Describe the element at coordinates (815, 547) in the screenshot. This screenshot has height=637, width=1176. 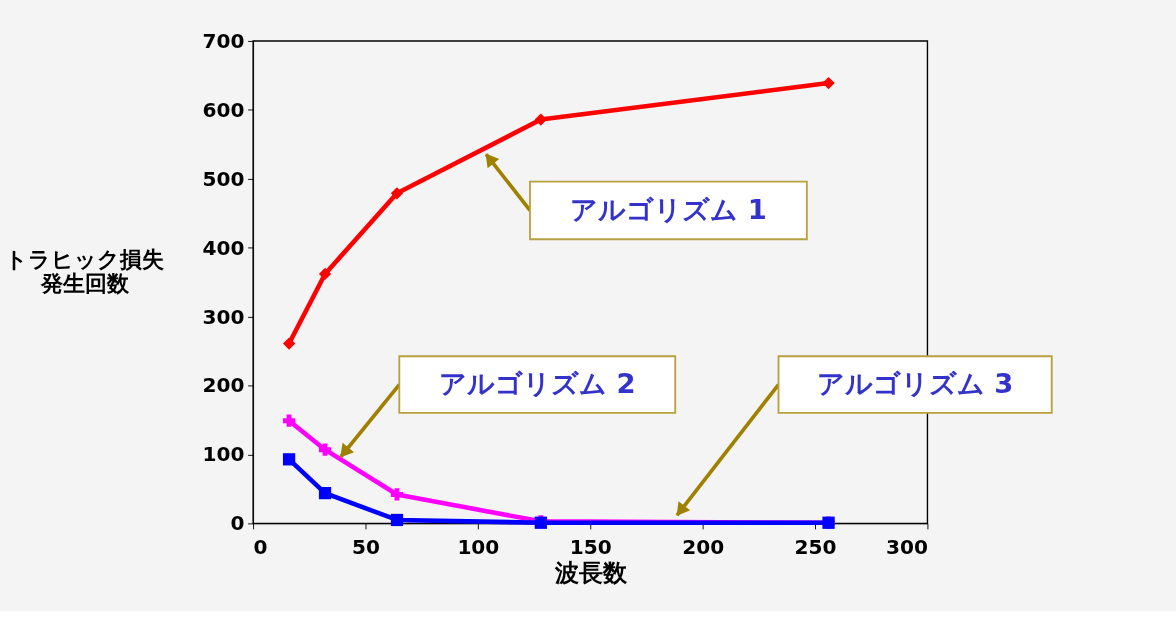
I see `x-tick-label: 250` at that location.